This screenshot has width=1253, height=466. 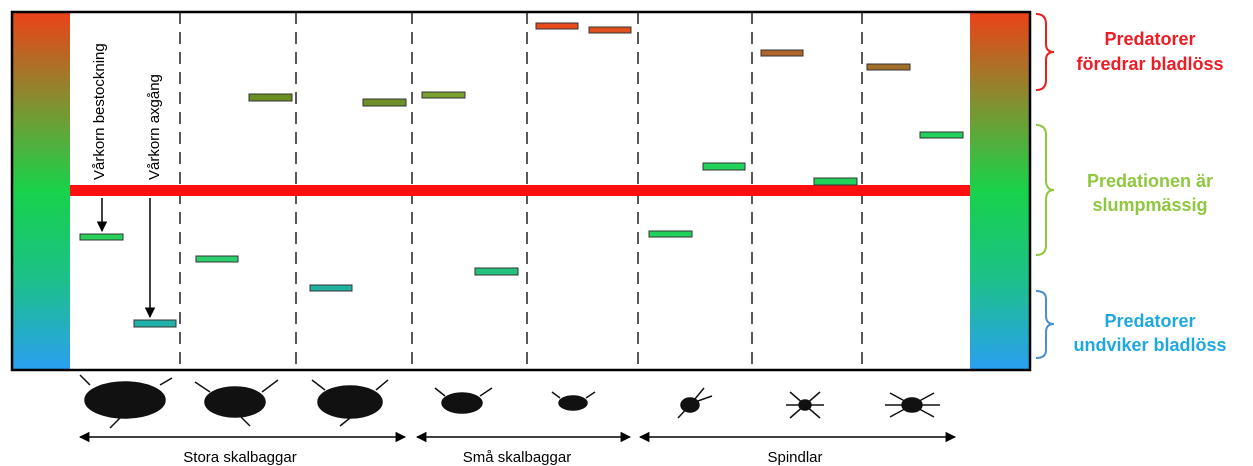 What do you see at coordinates (1045, 186) in the screenshot?
I see `legend` at bounding box center [1045, 186].